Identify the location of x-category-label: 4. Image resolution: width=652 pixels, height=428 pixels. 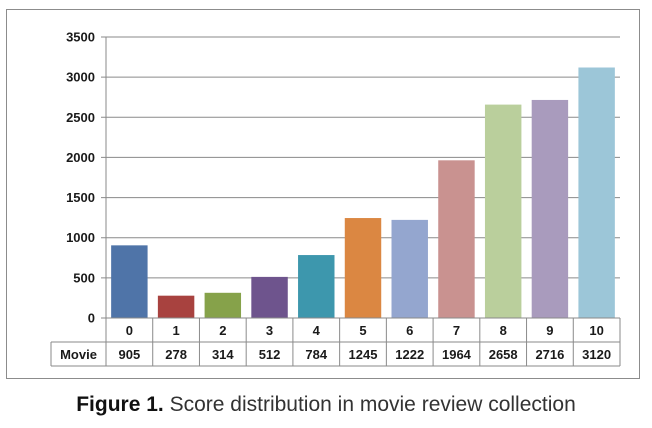
(317, 330).